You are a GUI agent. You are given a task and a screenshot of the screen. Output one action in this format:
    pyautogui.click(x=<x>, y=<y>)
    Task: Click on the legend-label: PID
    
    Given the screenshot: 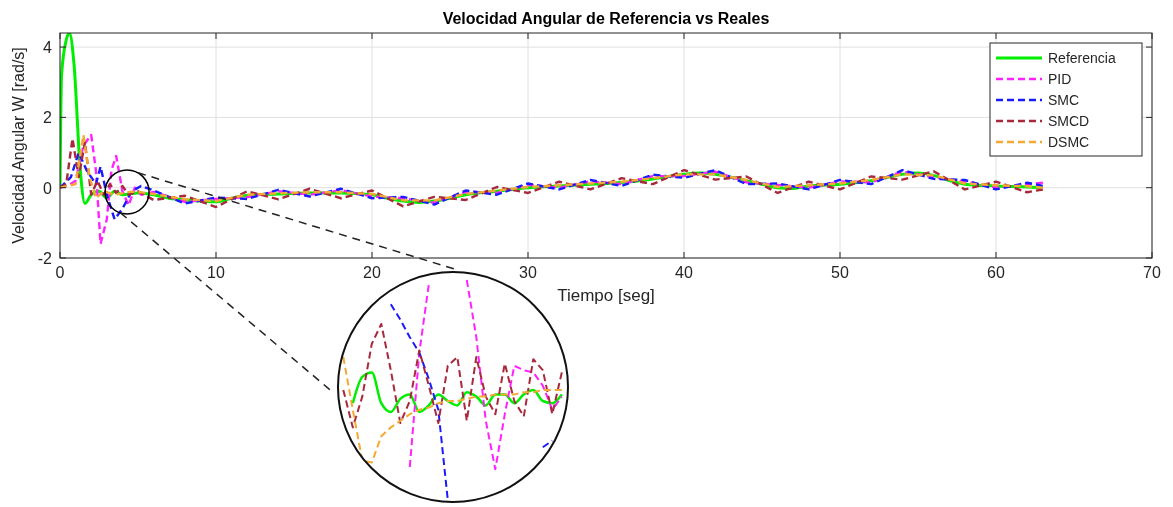 What is the action you would take?
    pyautogui.click(x=1060, y=79)
    